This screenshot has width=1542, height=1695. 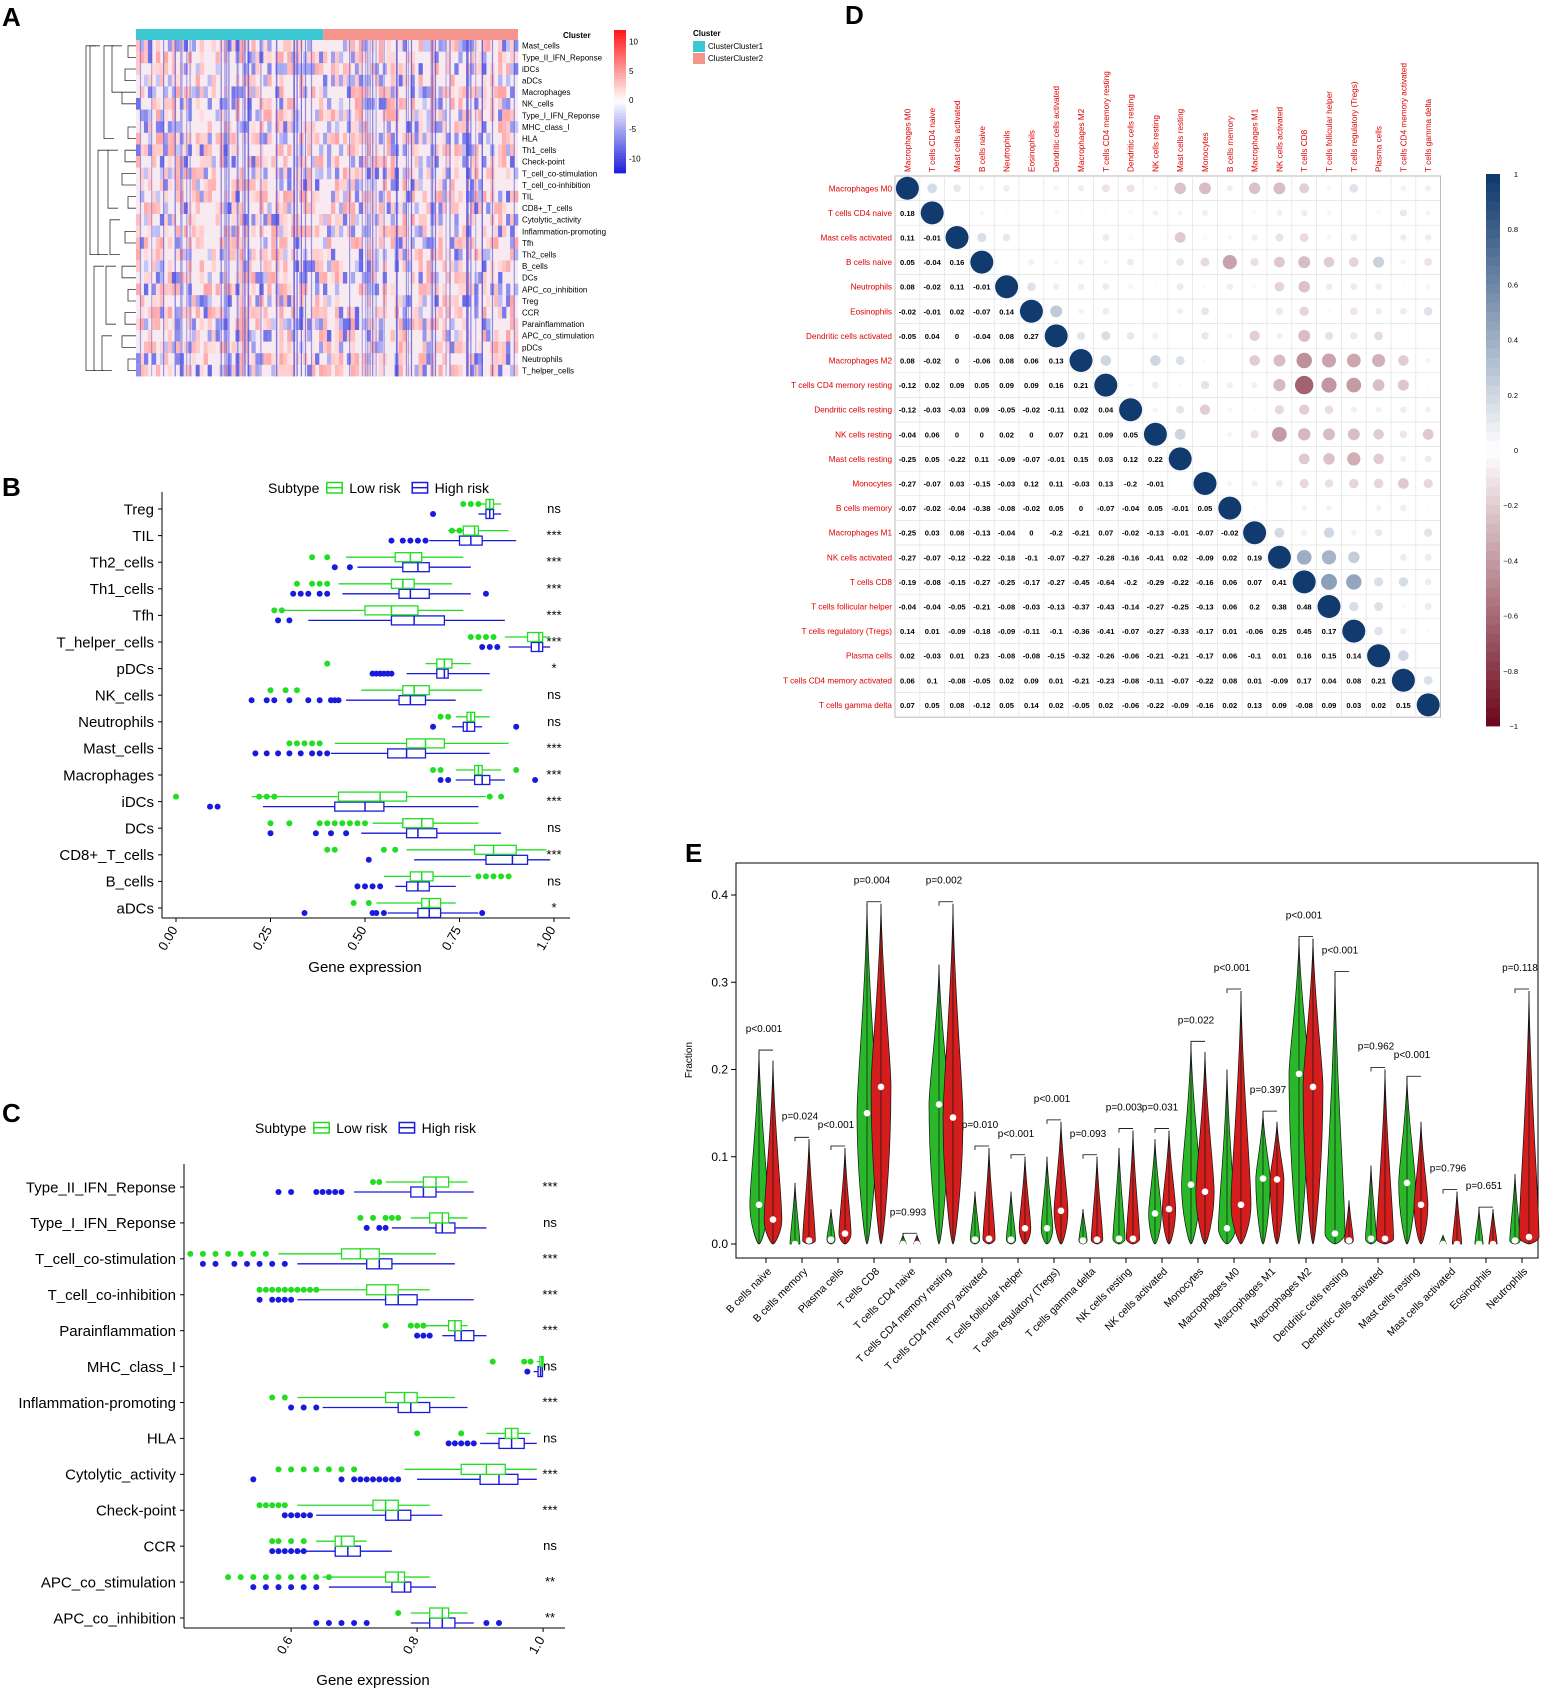 What do you see at coordinates (1513, 229) in the screenshot?
I see `color-scale-tick: 0.8` at bounding box center [1513, 229].